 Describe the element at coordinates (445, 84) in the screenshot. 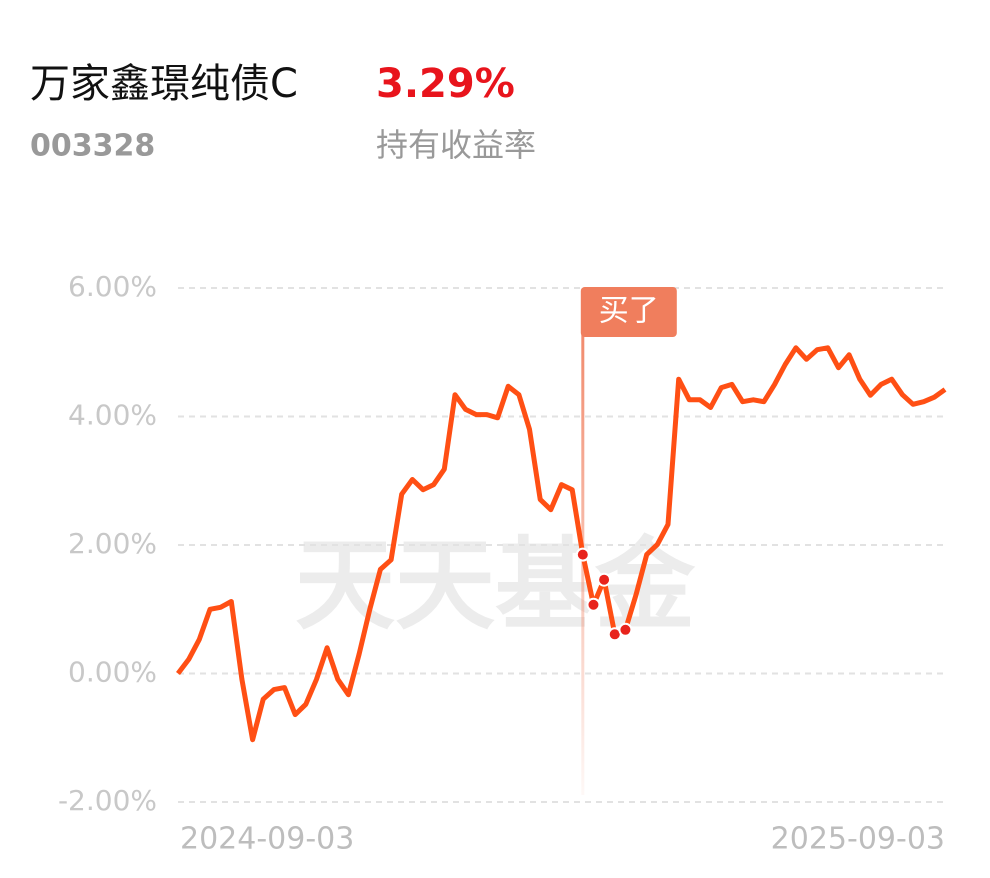

I see `return-value: 3.29%` at that location.